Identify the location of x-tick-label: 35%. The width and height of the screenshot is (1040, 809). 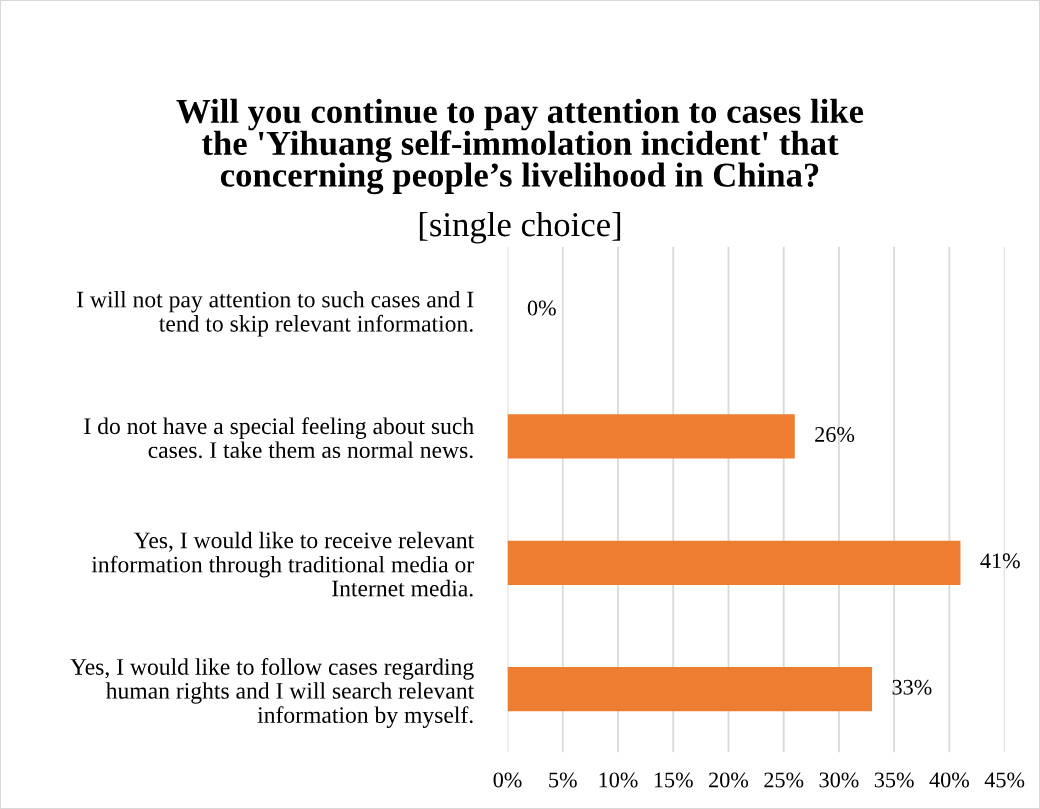
(894, 780).